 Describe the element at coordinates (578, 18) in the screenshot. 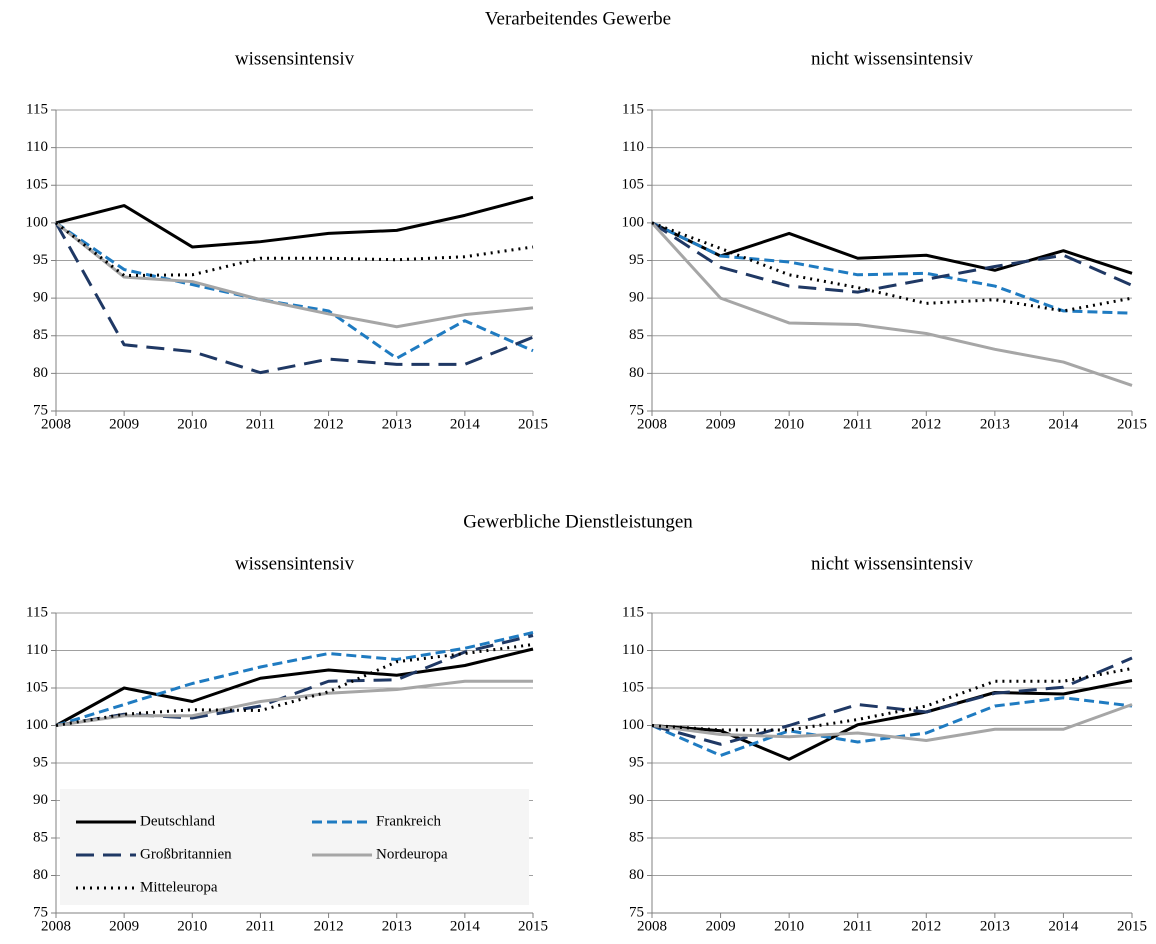

I see `section-title: Verarbeitendes Gewerbe` at that location.